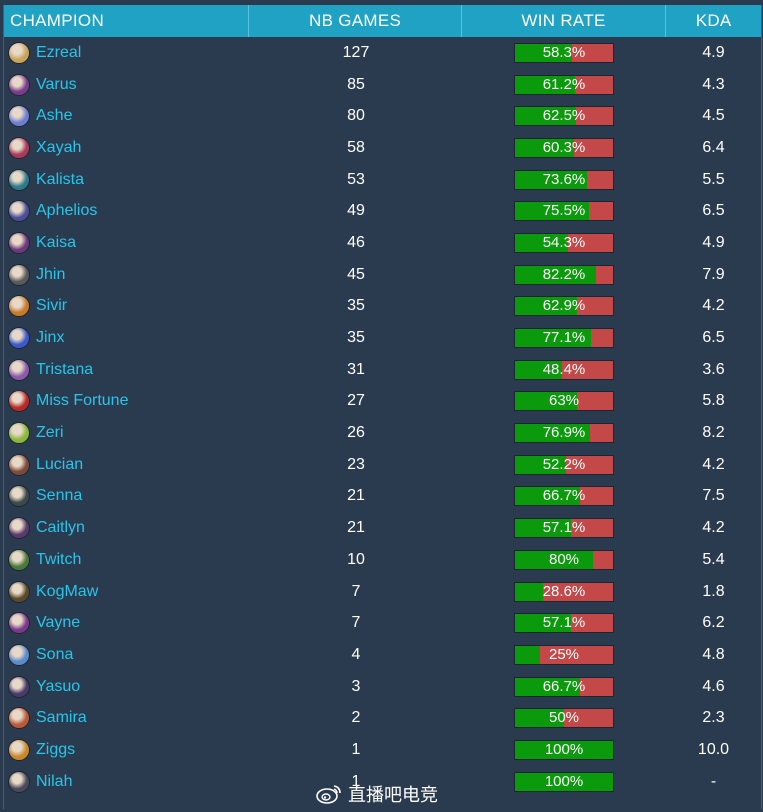  I want to click on winrate-label: 60.3%, so click(564, 147).